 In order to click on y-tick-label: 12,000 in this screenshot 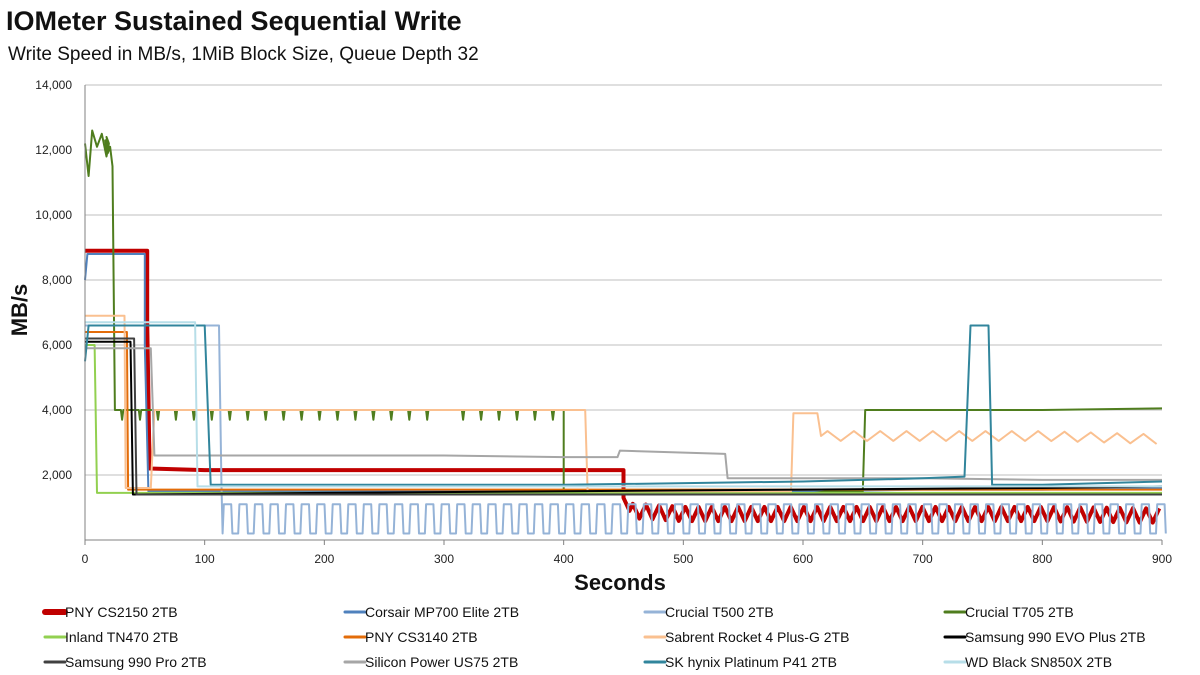, I will do `click(53, 150)`.